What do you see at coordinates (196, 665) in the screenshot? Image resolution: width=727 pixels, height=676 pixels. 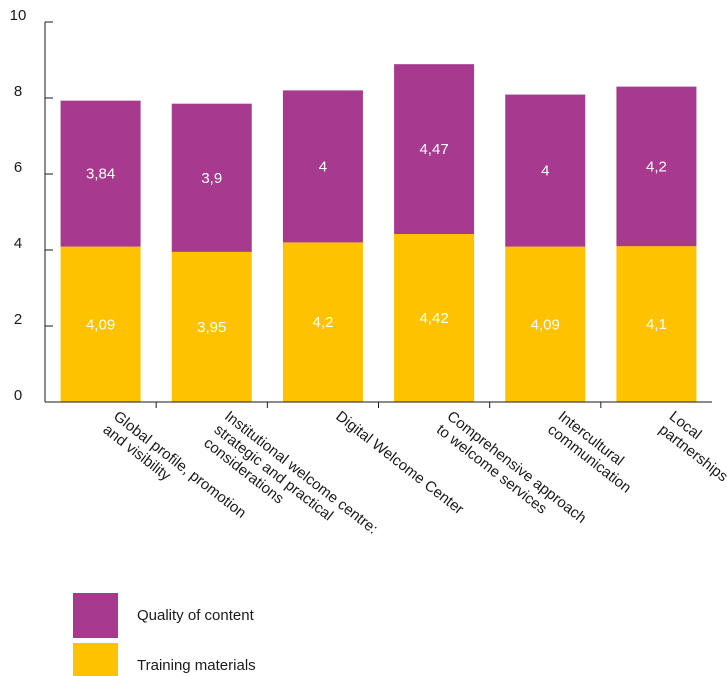 I see `legend-label-training: Training materials` at bounding box center [196, 665].